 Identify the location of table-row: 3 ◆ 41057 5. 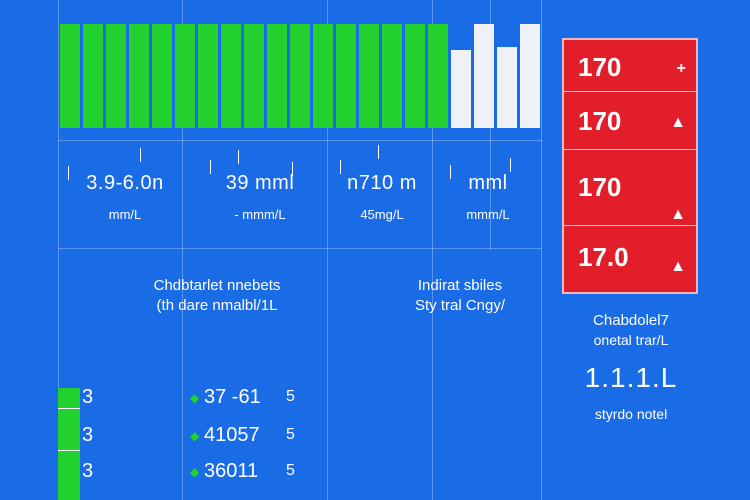
(270, 438).